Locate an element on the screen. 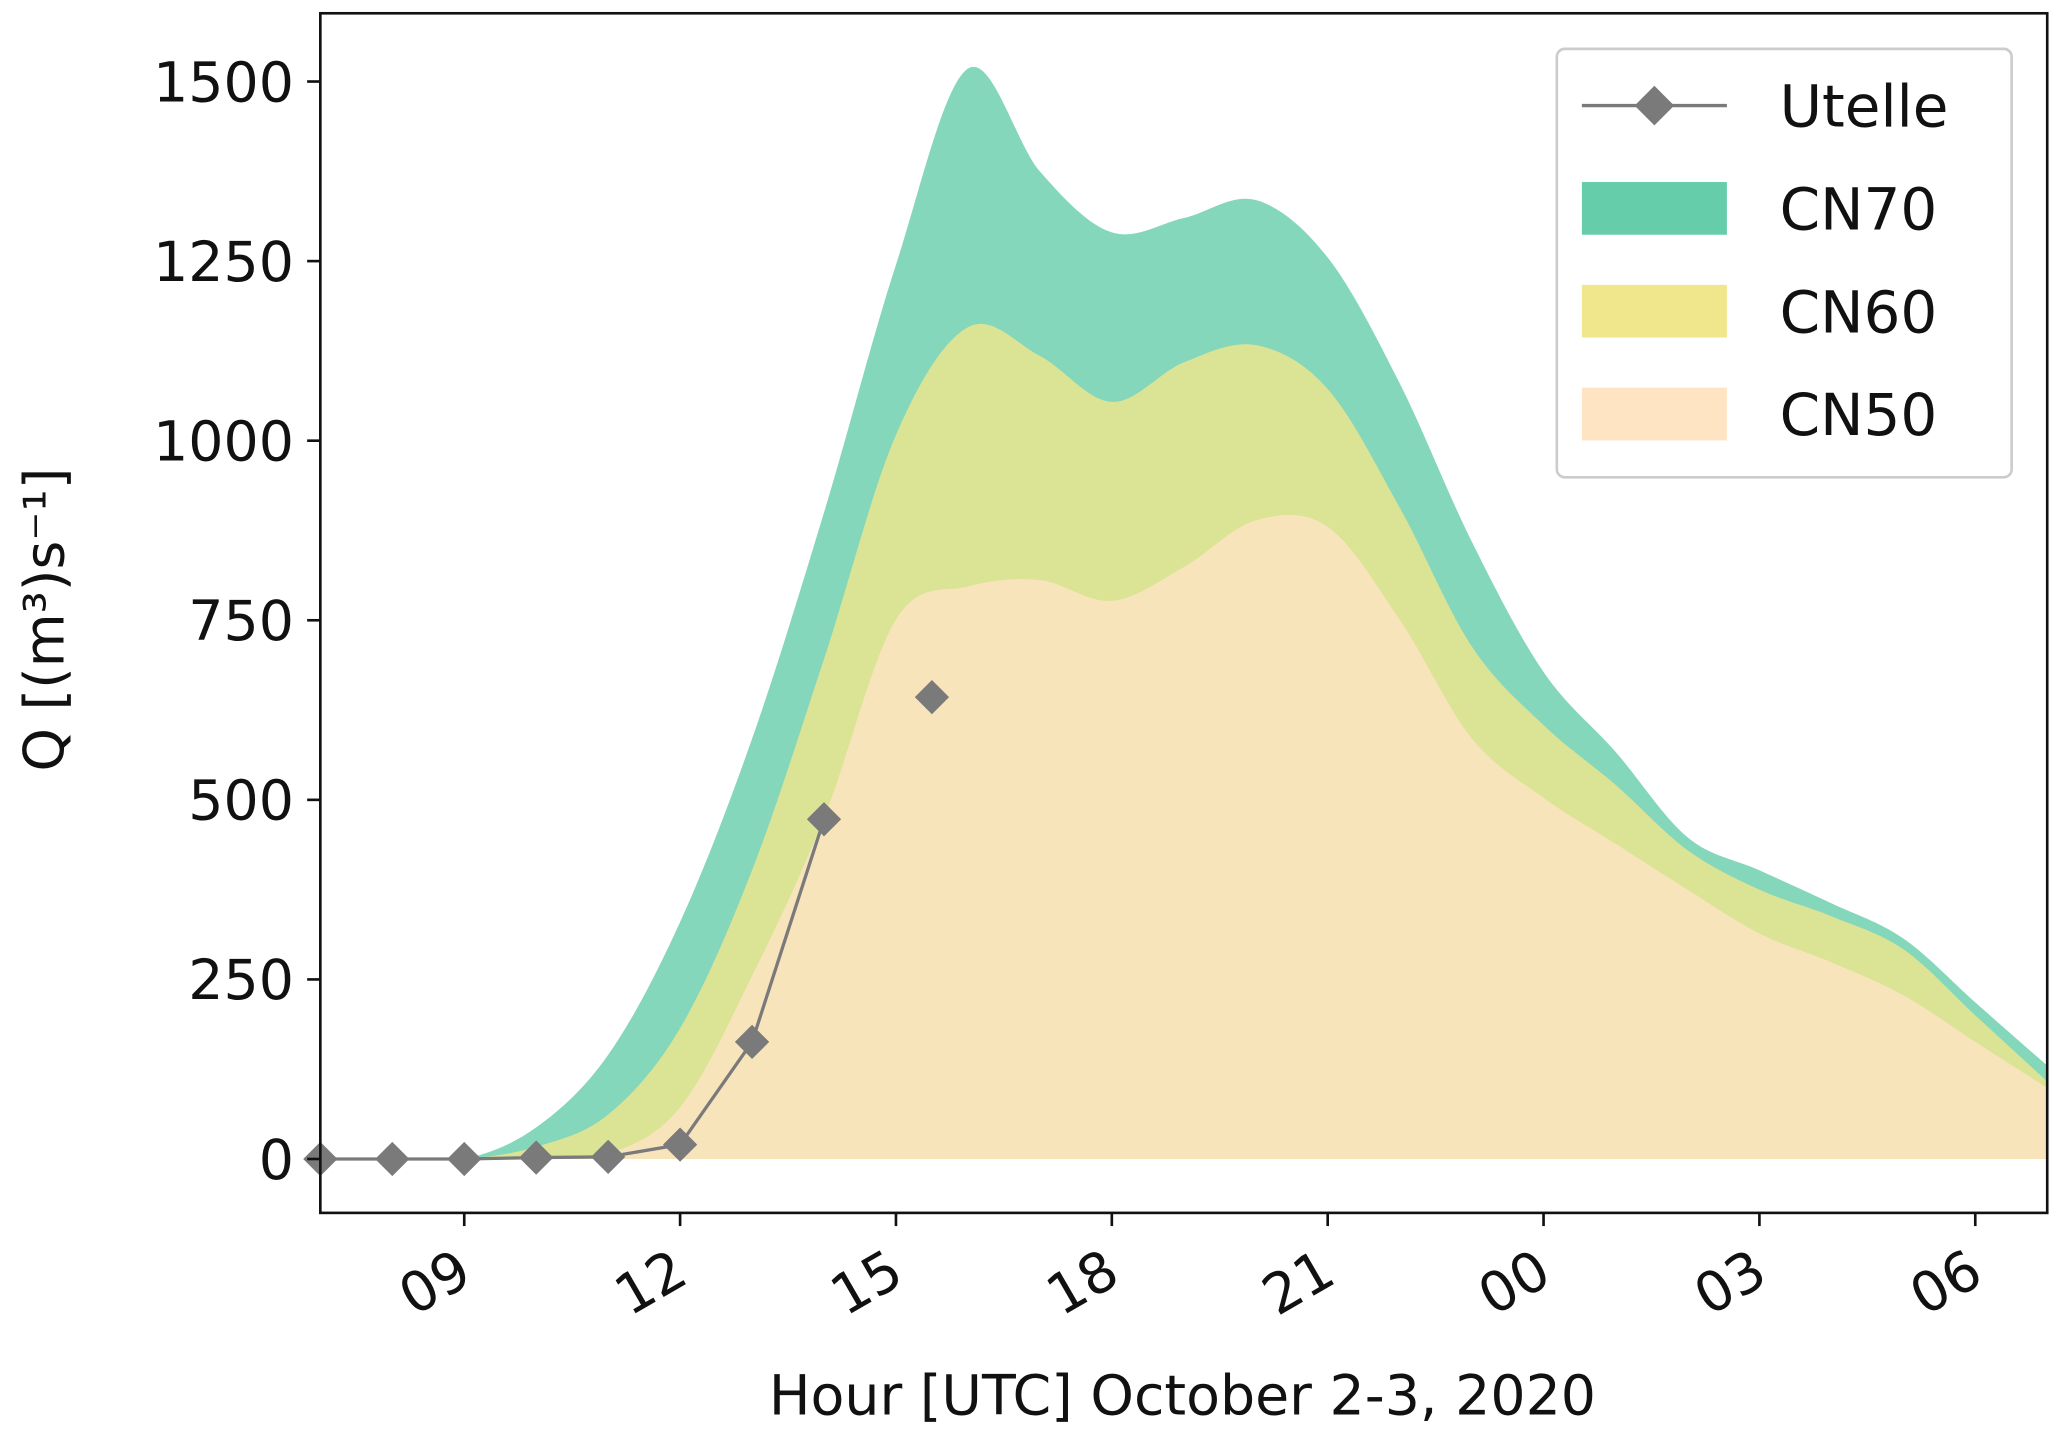  legend-label: Utelle is located at coordinates (1864, 107).